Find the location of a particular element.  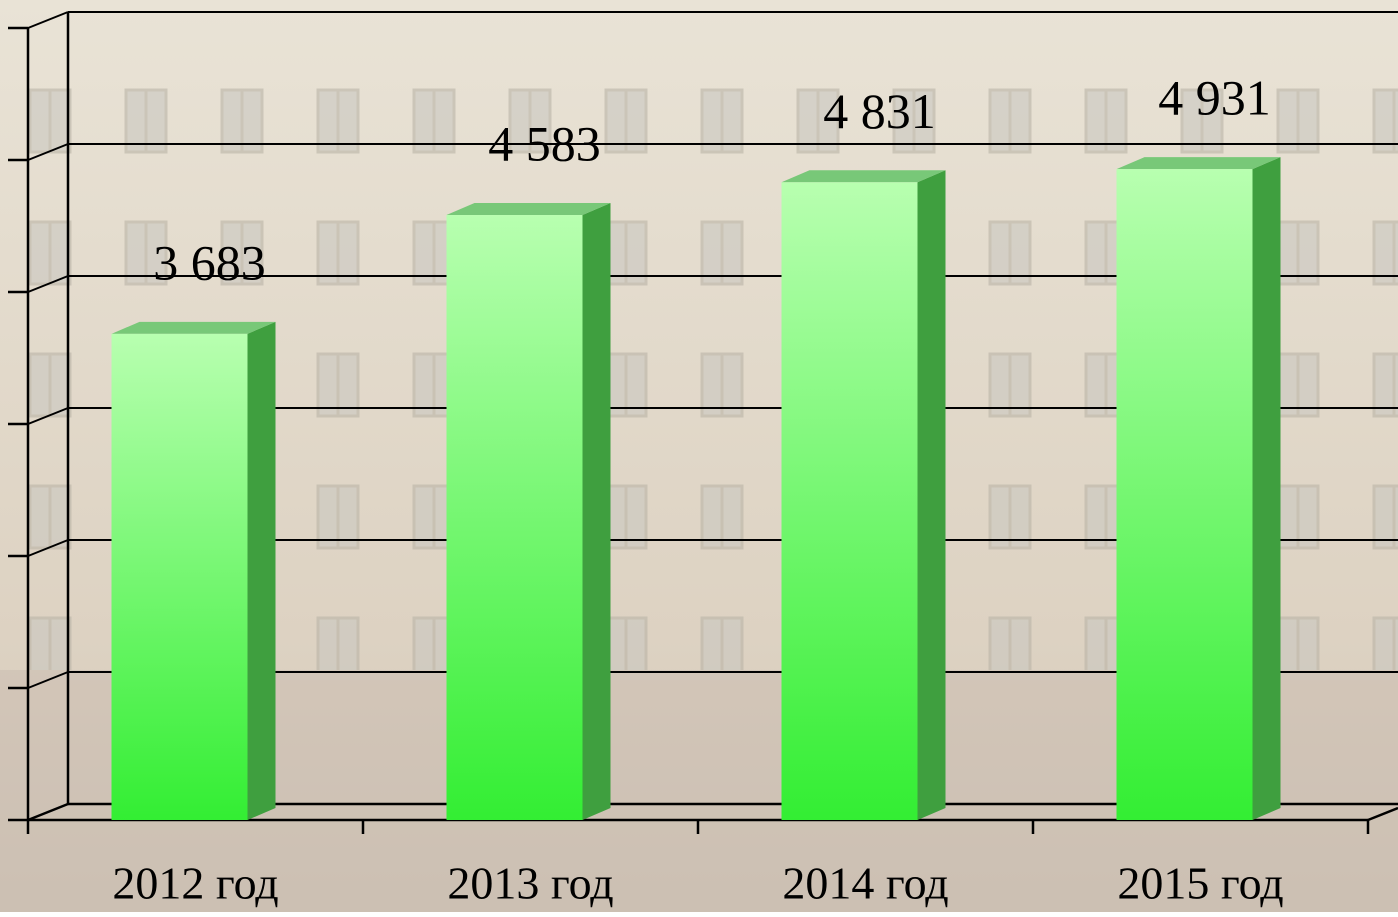

value-label: 4 931 is located at coordinates (1214, 98).